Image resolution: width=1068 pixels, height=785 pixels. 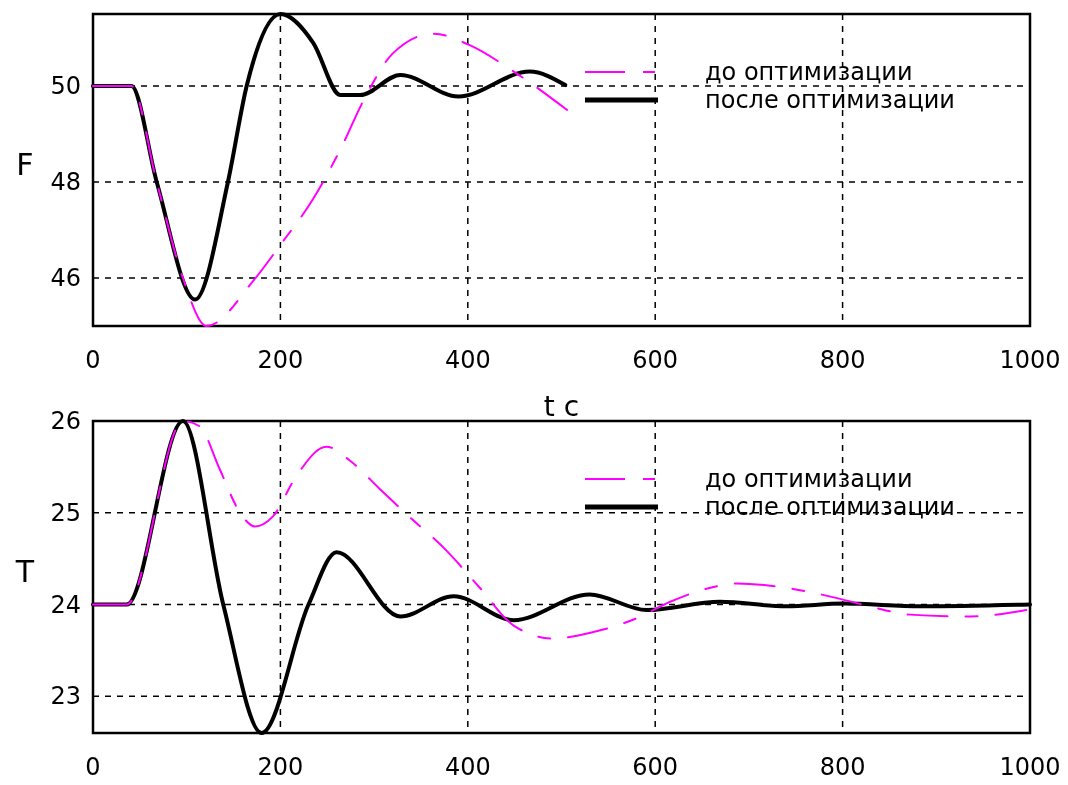 I want to click on y-axis-title: T, so click(x=24, y=571).